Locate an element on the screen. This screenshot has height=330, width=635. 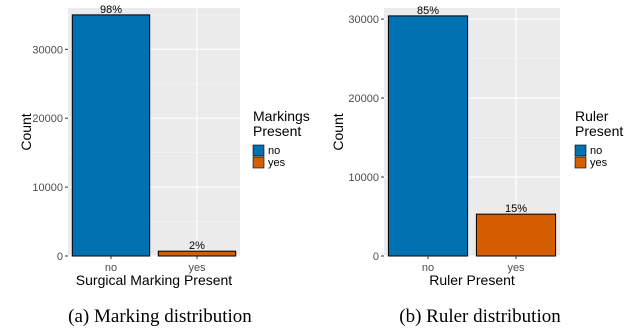
bar-value-label: 98% is located at coordinates (111, 10).